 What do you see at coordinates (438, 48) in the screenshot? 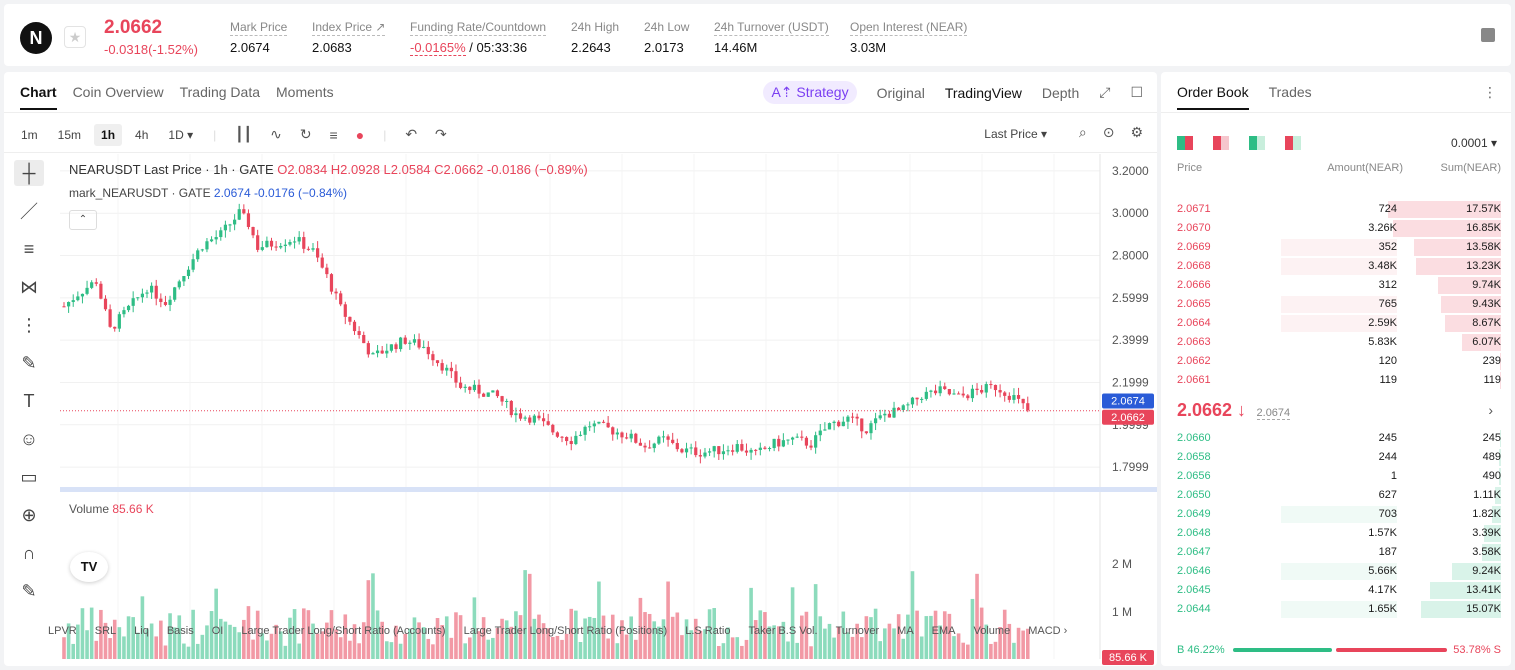
I see `funding-rate-value: -0.0165%` at bounding box center [438, 48].